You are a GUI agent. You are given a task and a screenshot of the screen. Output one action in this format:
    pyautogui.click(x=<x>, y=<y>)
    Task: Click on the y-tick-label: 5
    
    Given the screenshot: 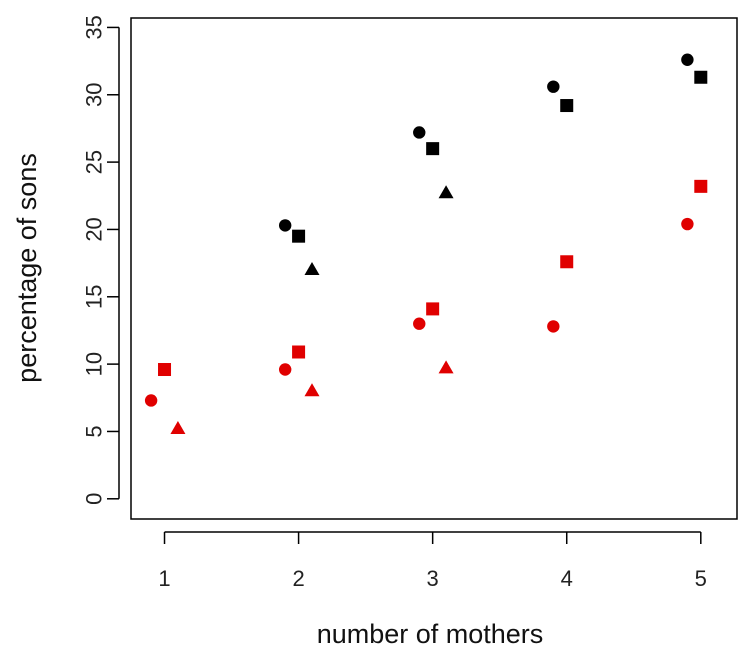 What is the action you would take?
    pyautogui.click(x=94, y=431)
    